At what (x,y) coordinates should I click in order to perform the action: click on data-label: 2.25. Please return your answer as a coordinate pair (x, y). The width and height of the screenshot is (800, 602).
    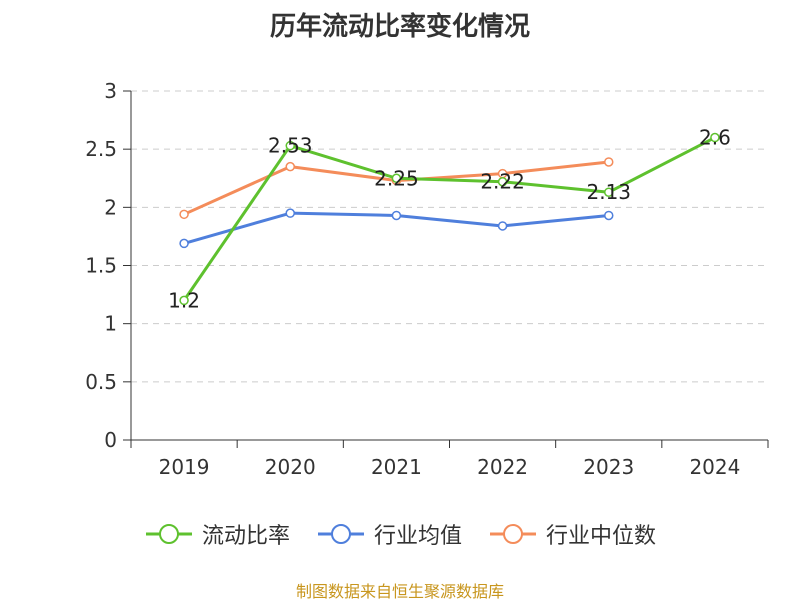
    Looking at the image, I should click on (396, 178).